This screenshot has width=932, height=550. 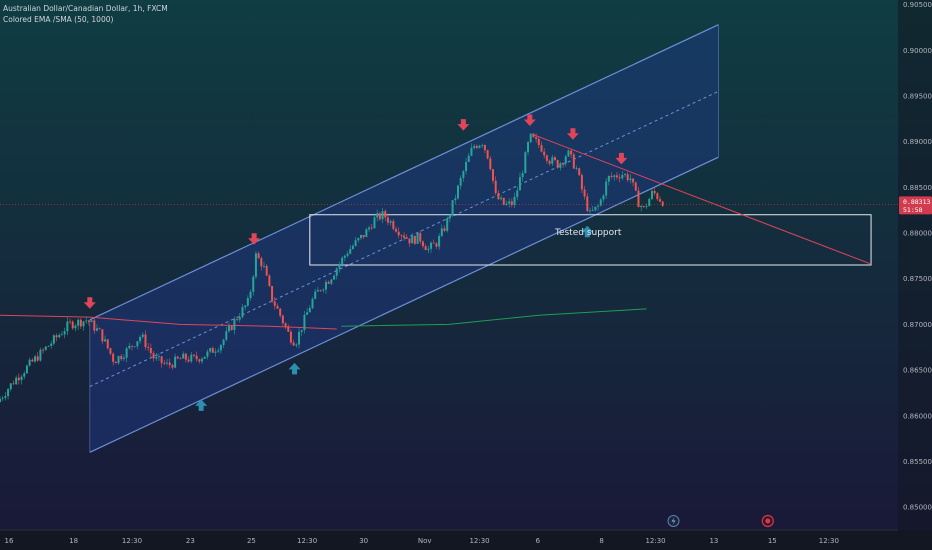 I want to click on resistance-trendline, so click(x=702, y=199).